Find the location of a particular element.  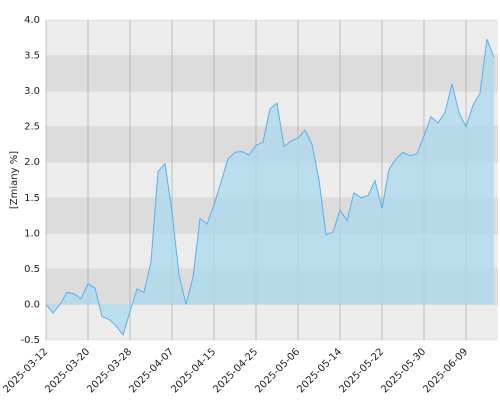

y-tick-label: 1.0 is located at coordinates (32, 233).